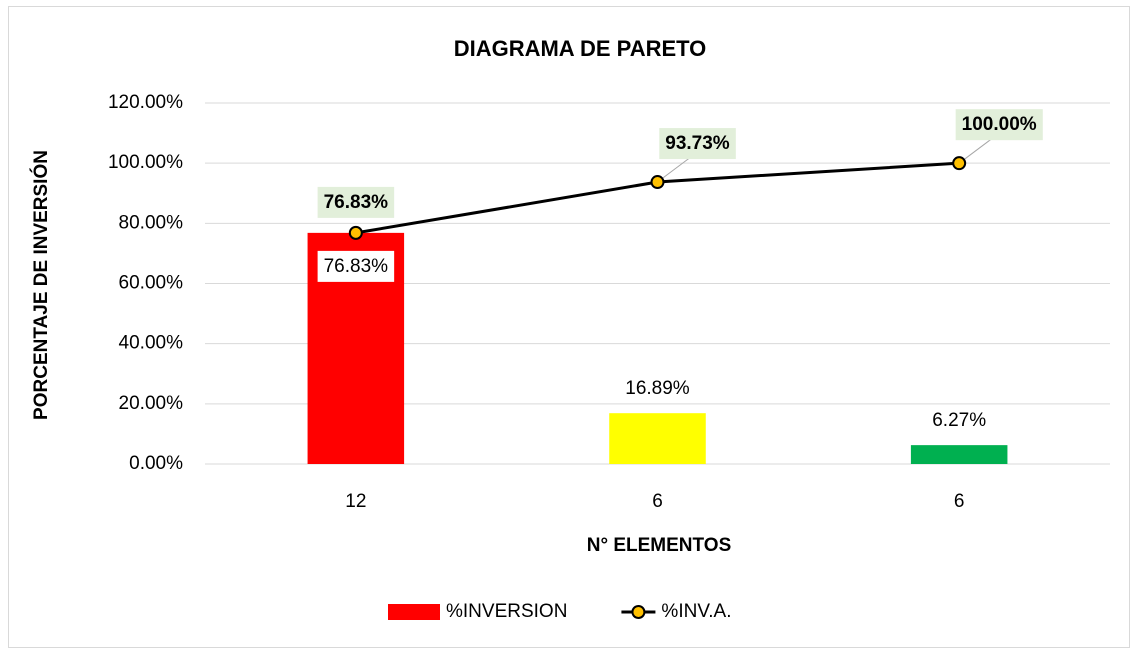 The width and height of the screenshot is (1137, 652). I want to click on data-label: 6.27%, so click(959, 420).